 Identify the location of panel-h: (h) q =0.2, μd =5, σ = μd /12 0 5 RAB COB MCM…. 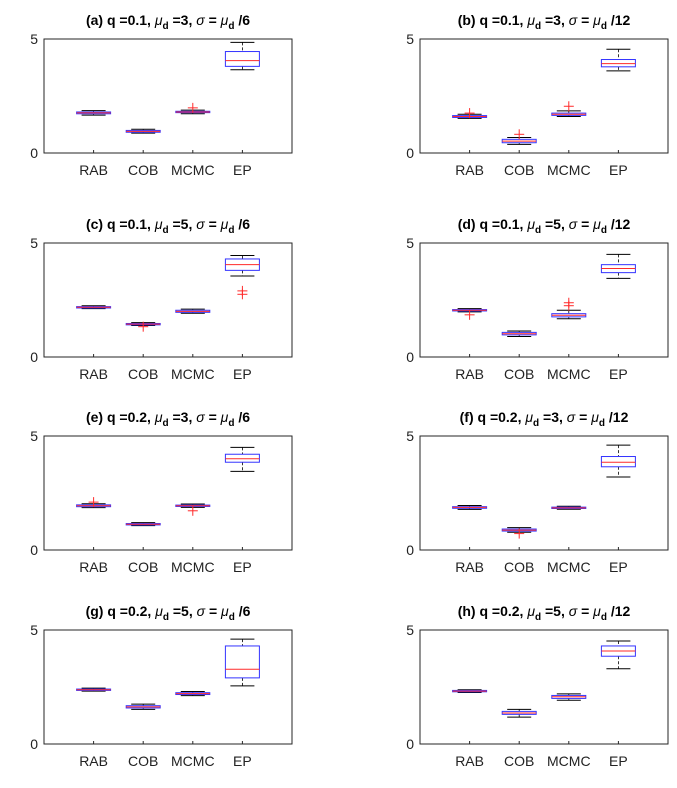
(537, 686).